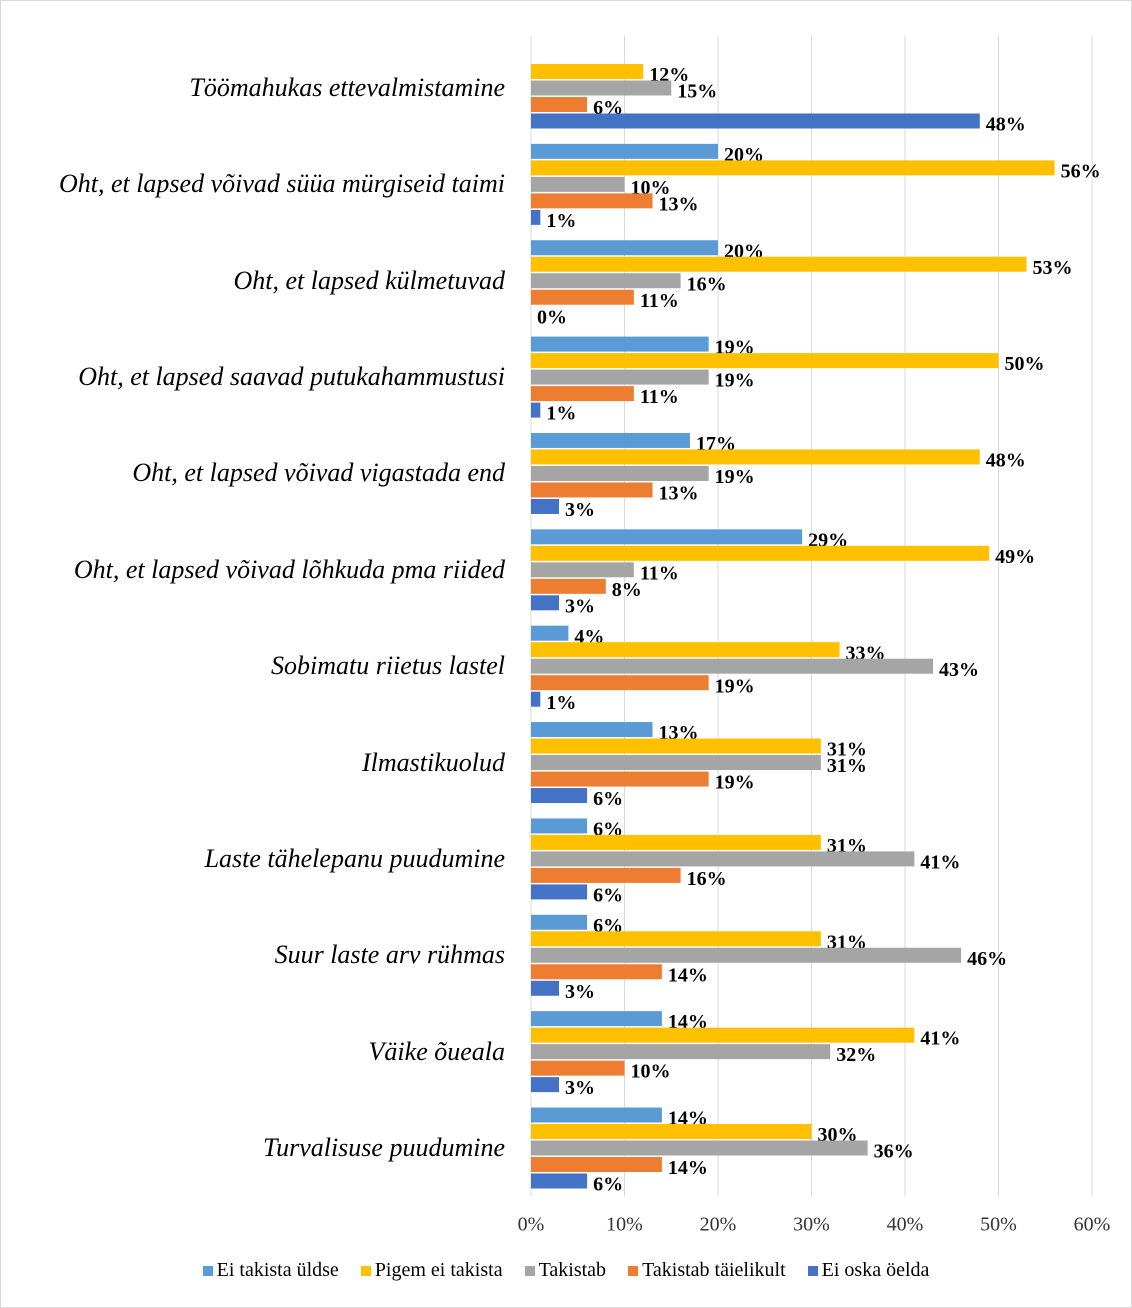 This screenshot has width=1132, height=1308. I want to click on legend-label: Takistab täielikult, so click(714, 1270).